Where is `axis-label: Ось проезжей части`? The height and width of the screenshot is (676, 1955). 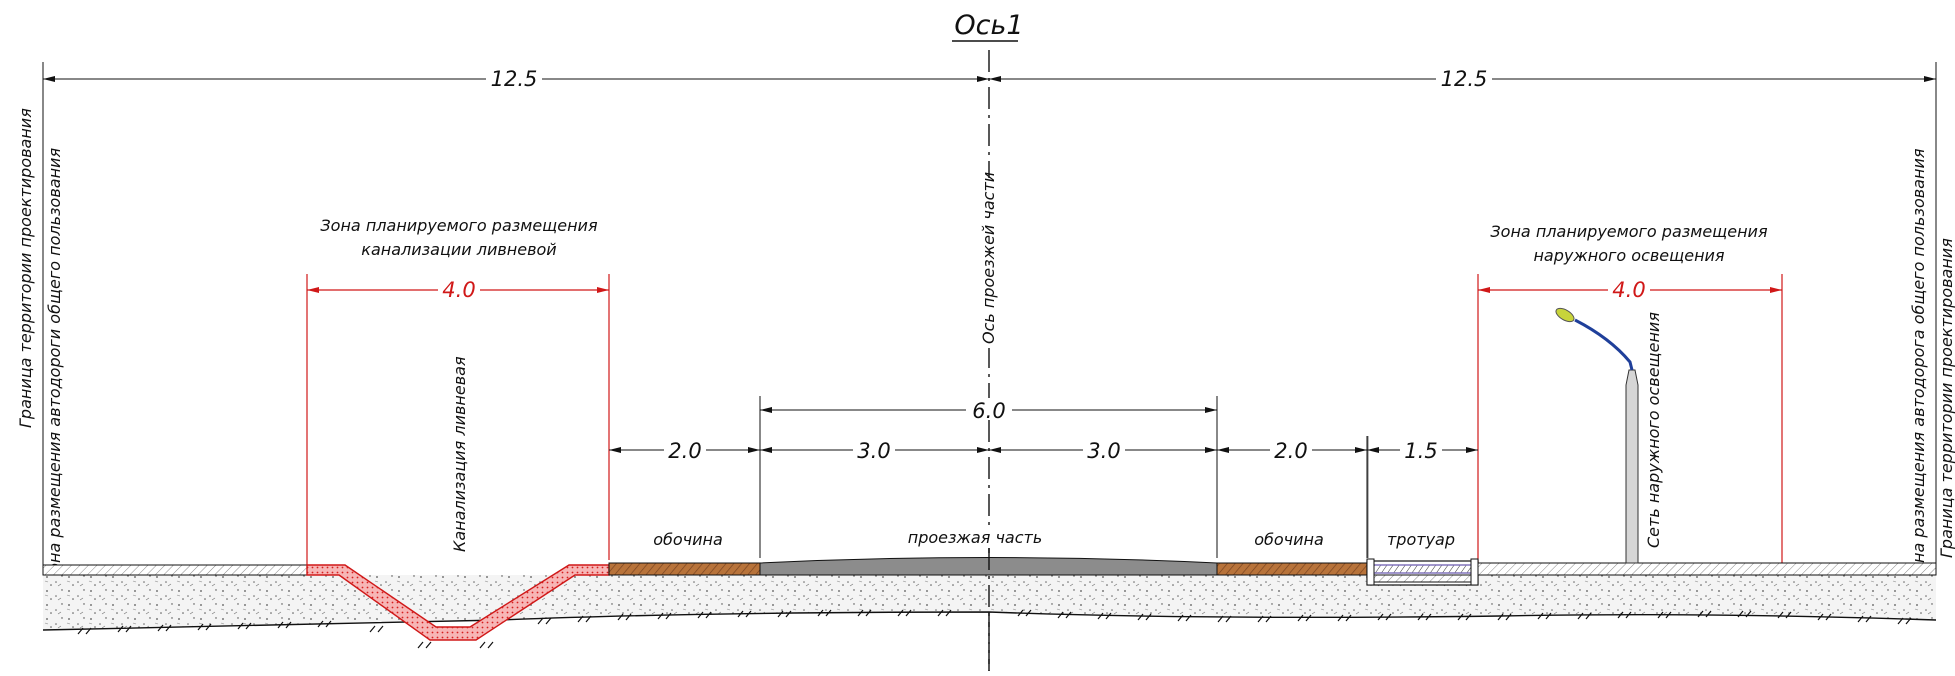
axis-label: Ось проезжей части is located at coordinates (988, 258).